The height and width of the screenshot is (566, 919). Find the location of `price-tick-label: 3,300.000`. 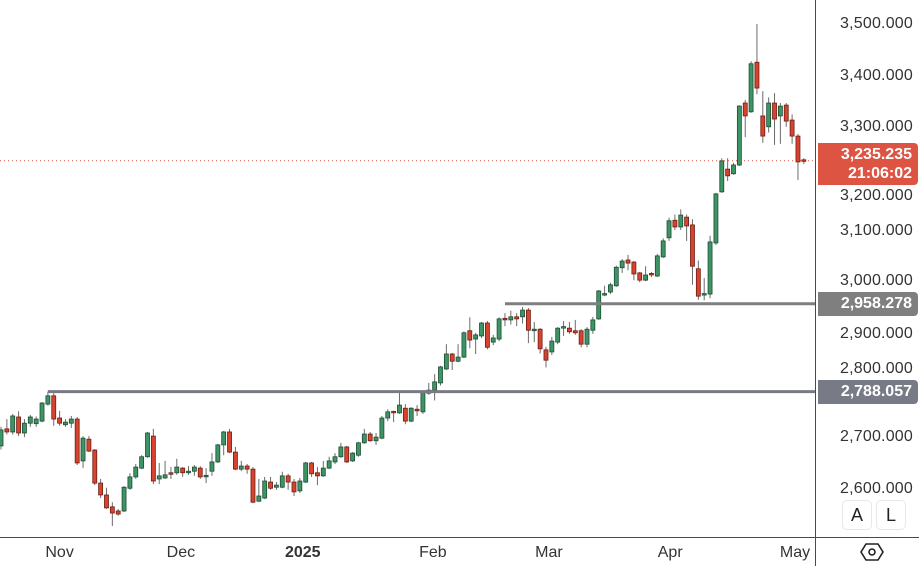

price-tick-label: 3,300.000 is located at coordinates (876, 127).